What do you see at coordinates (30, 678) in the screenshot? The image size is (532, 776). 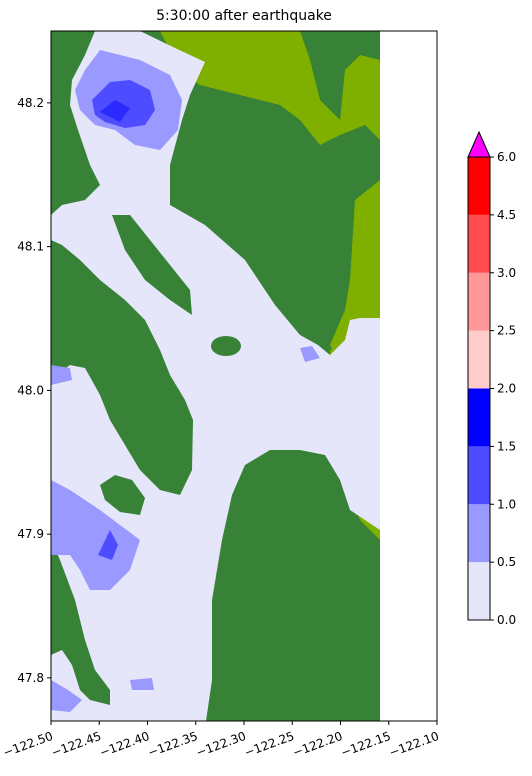 I see `y-tick-label: 47.8` at bounding box center [30, 678].